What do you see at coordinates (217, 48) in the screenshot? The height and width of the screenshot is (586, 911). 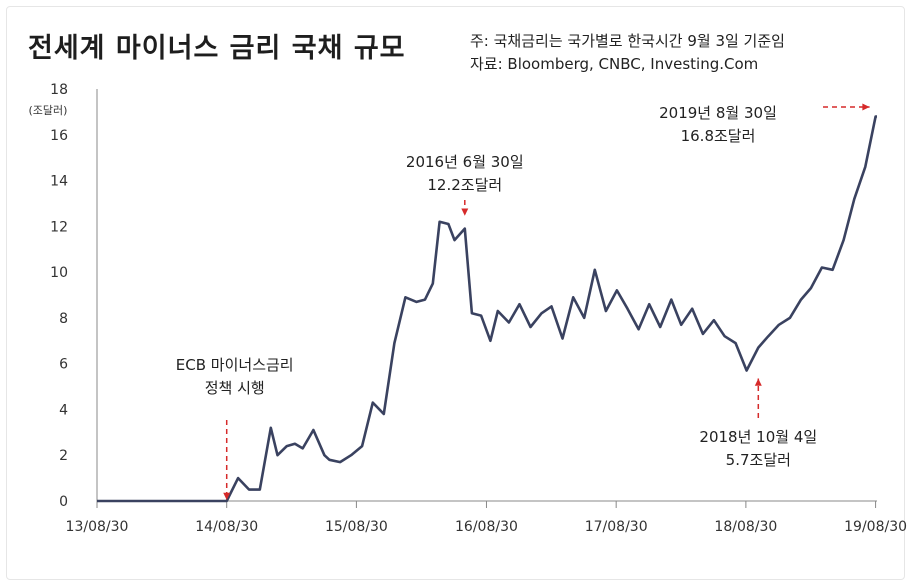 I see `chart-title: 전세계 마이너스 금리 국채 규모` at bounding box center [217, 48].